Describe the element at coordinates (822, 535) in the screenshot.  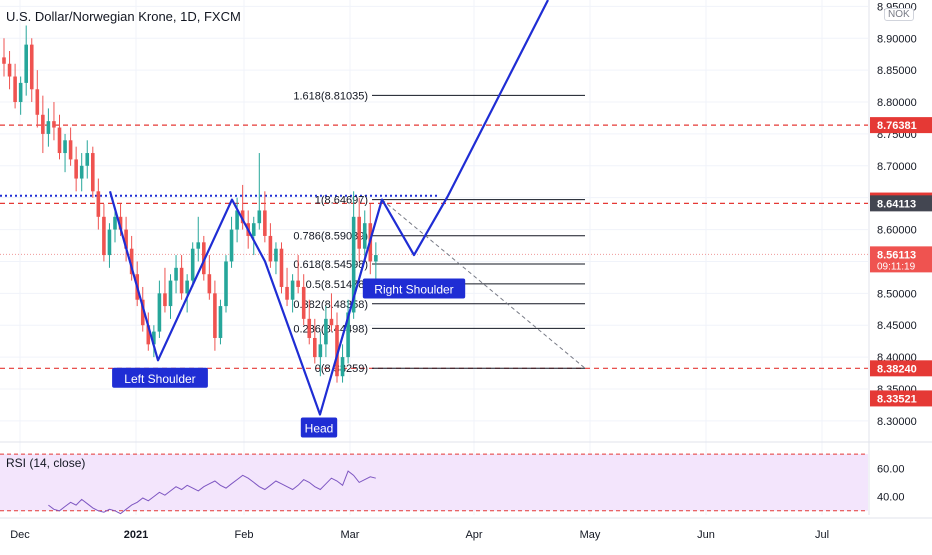
I see `time-tick-label: Jul` at that location.